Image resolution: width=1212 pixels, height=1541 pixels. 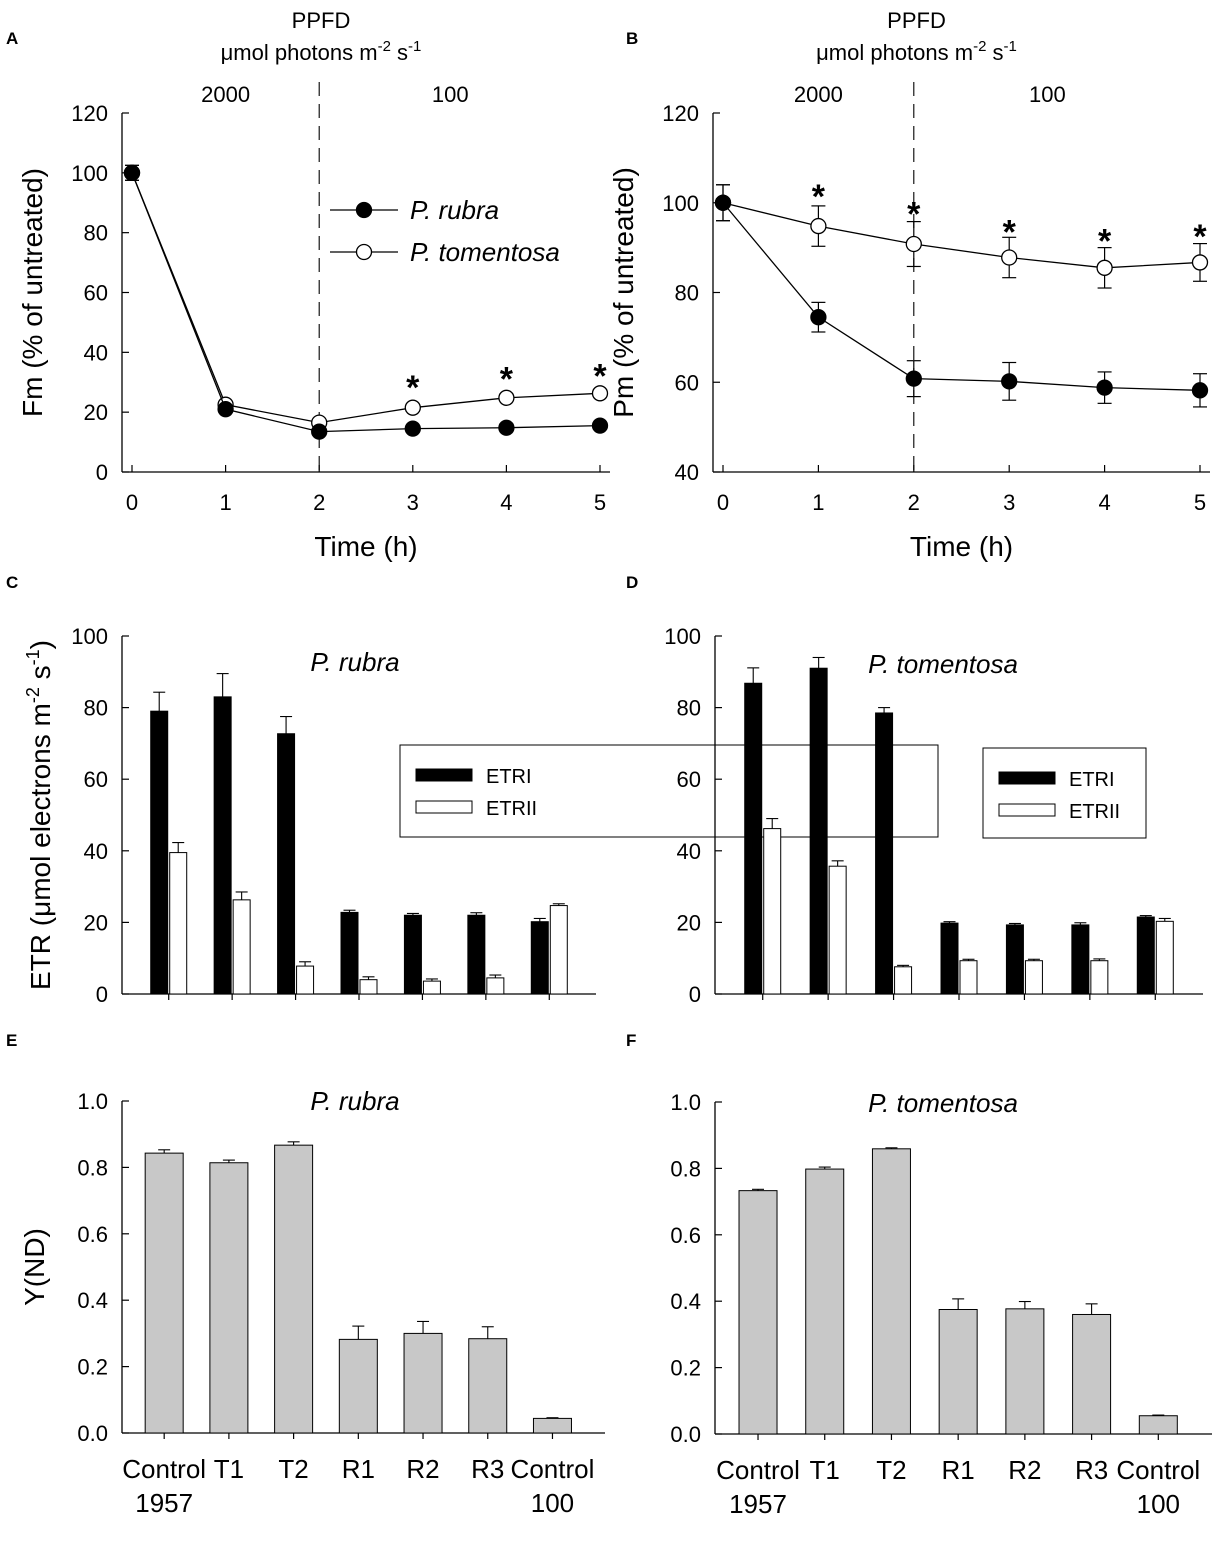 I want to click on phase-label: 100, so click(x=1047, y=94).